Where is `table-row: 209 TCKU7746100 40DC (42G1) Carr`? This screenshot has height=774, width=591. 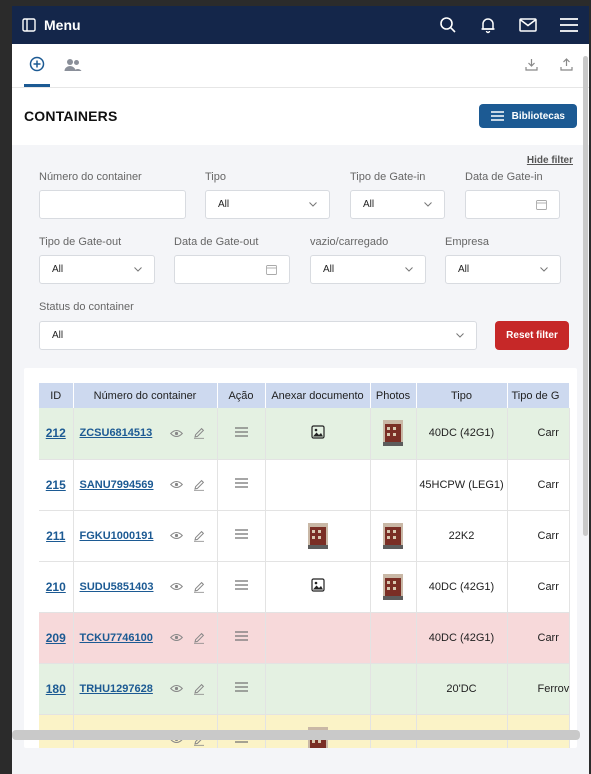 table-row: 209 TCKU7746100 40DC (42G1) Carr is located at coordinates (305, 638).